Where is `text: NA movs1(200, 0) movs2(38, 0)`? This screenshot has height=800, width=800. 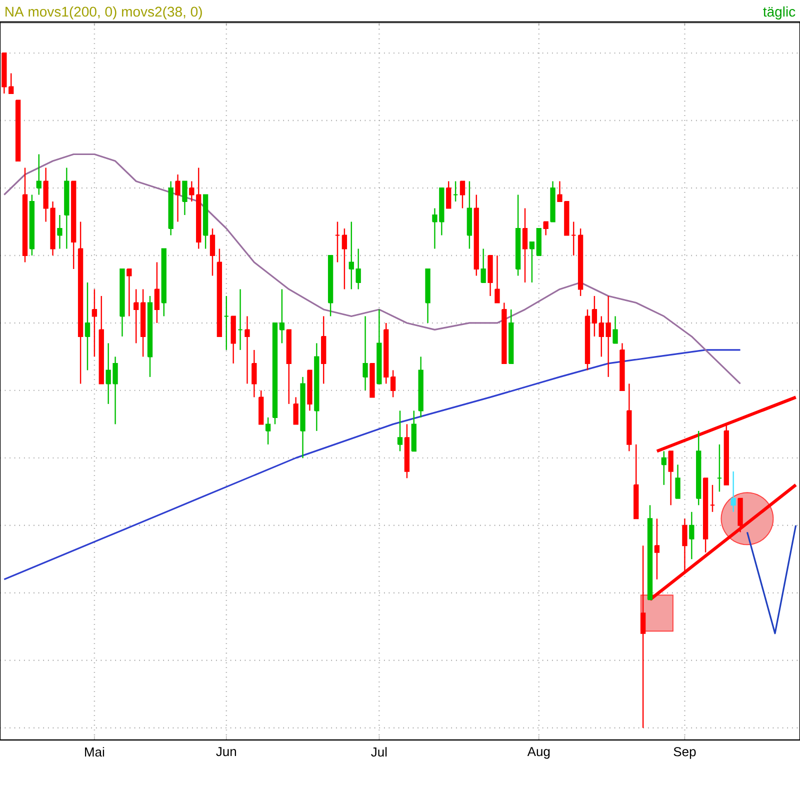 text: NA movs1(200, 0) movs2(38, 0) is located at coordinates (104, 13).